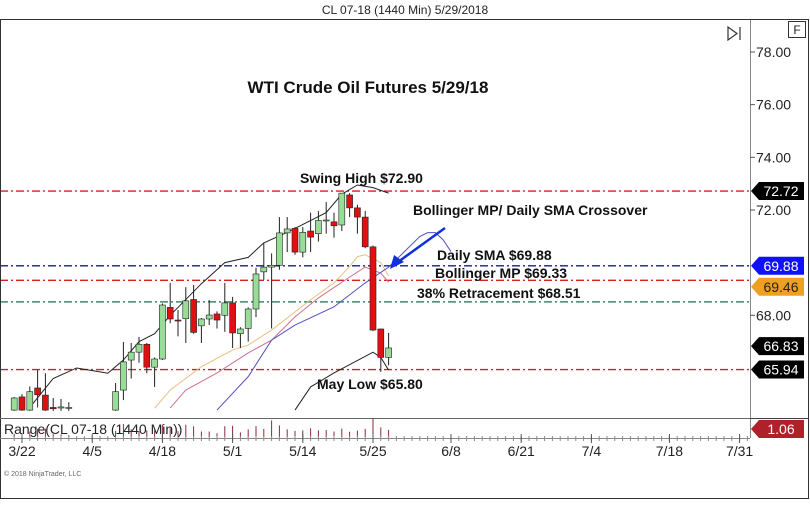  Describe the element at coordinates (669, 451) in the screenshot. I see `x-tick-label: 7/18` at that location.